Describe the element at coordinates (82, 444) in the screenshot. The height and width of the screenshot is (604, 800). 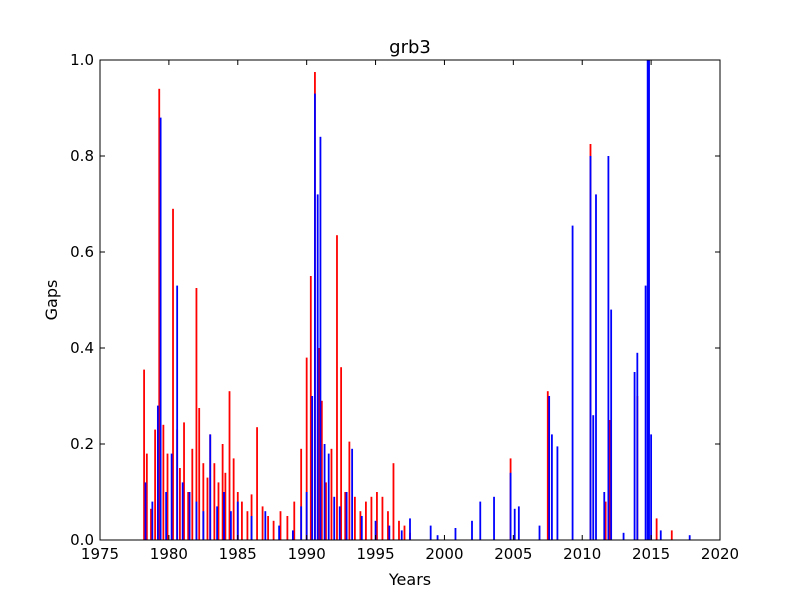
I see `y-tick-label: 0.2` at that location.